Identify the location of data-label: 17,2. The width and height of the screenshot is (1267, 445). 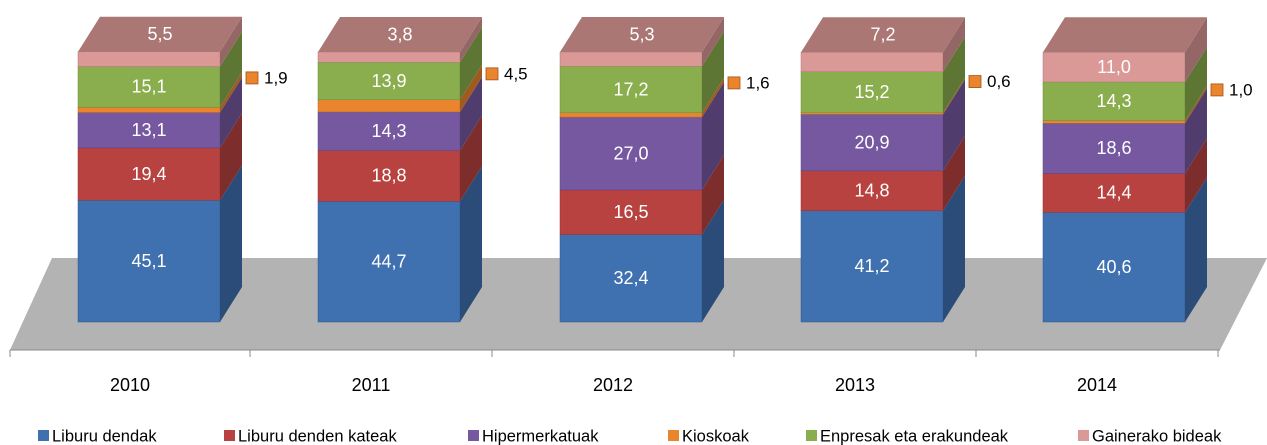
(630, 89).